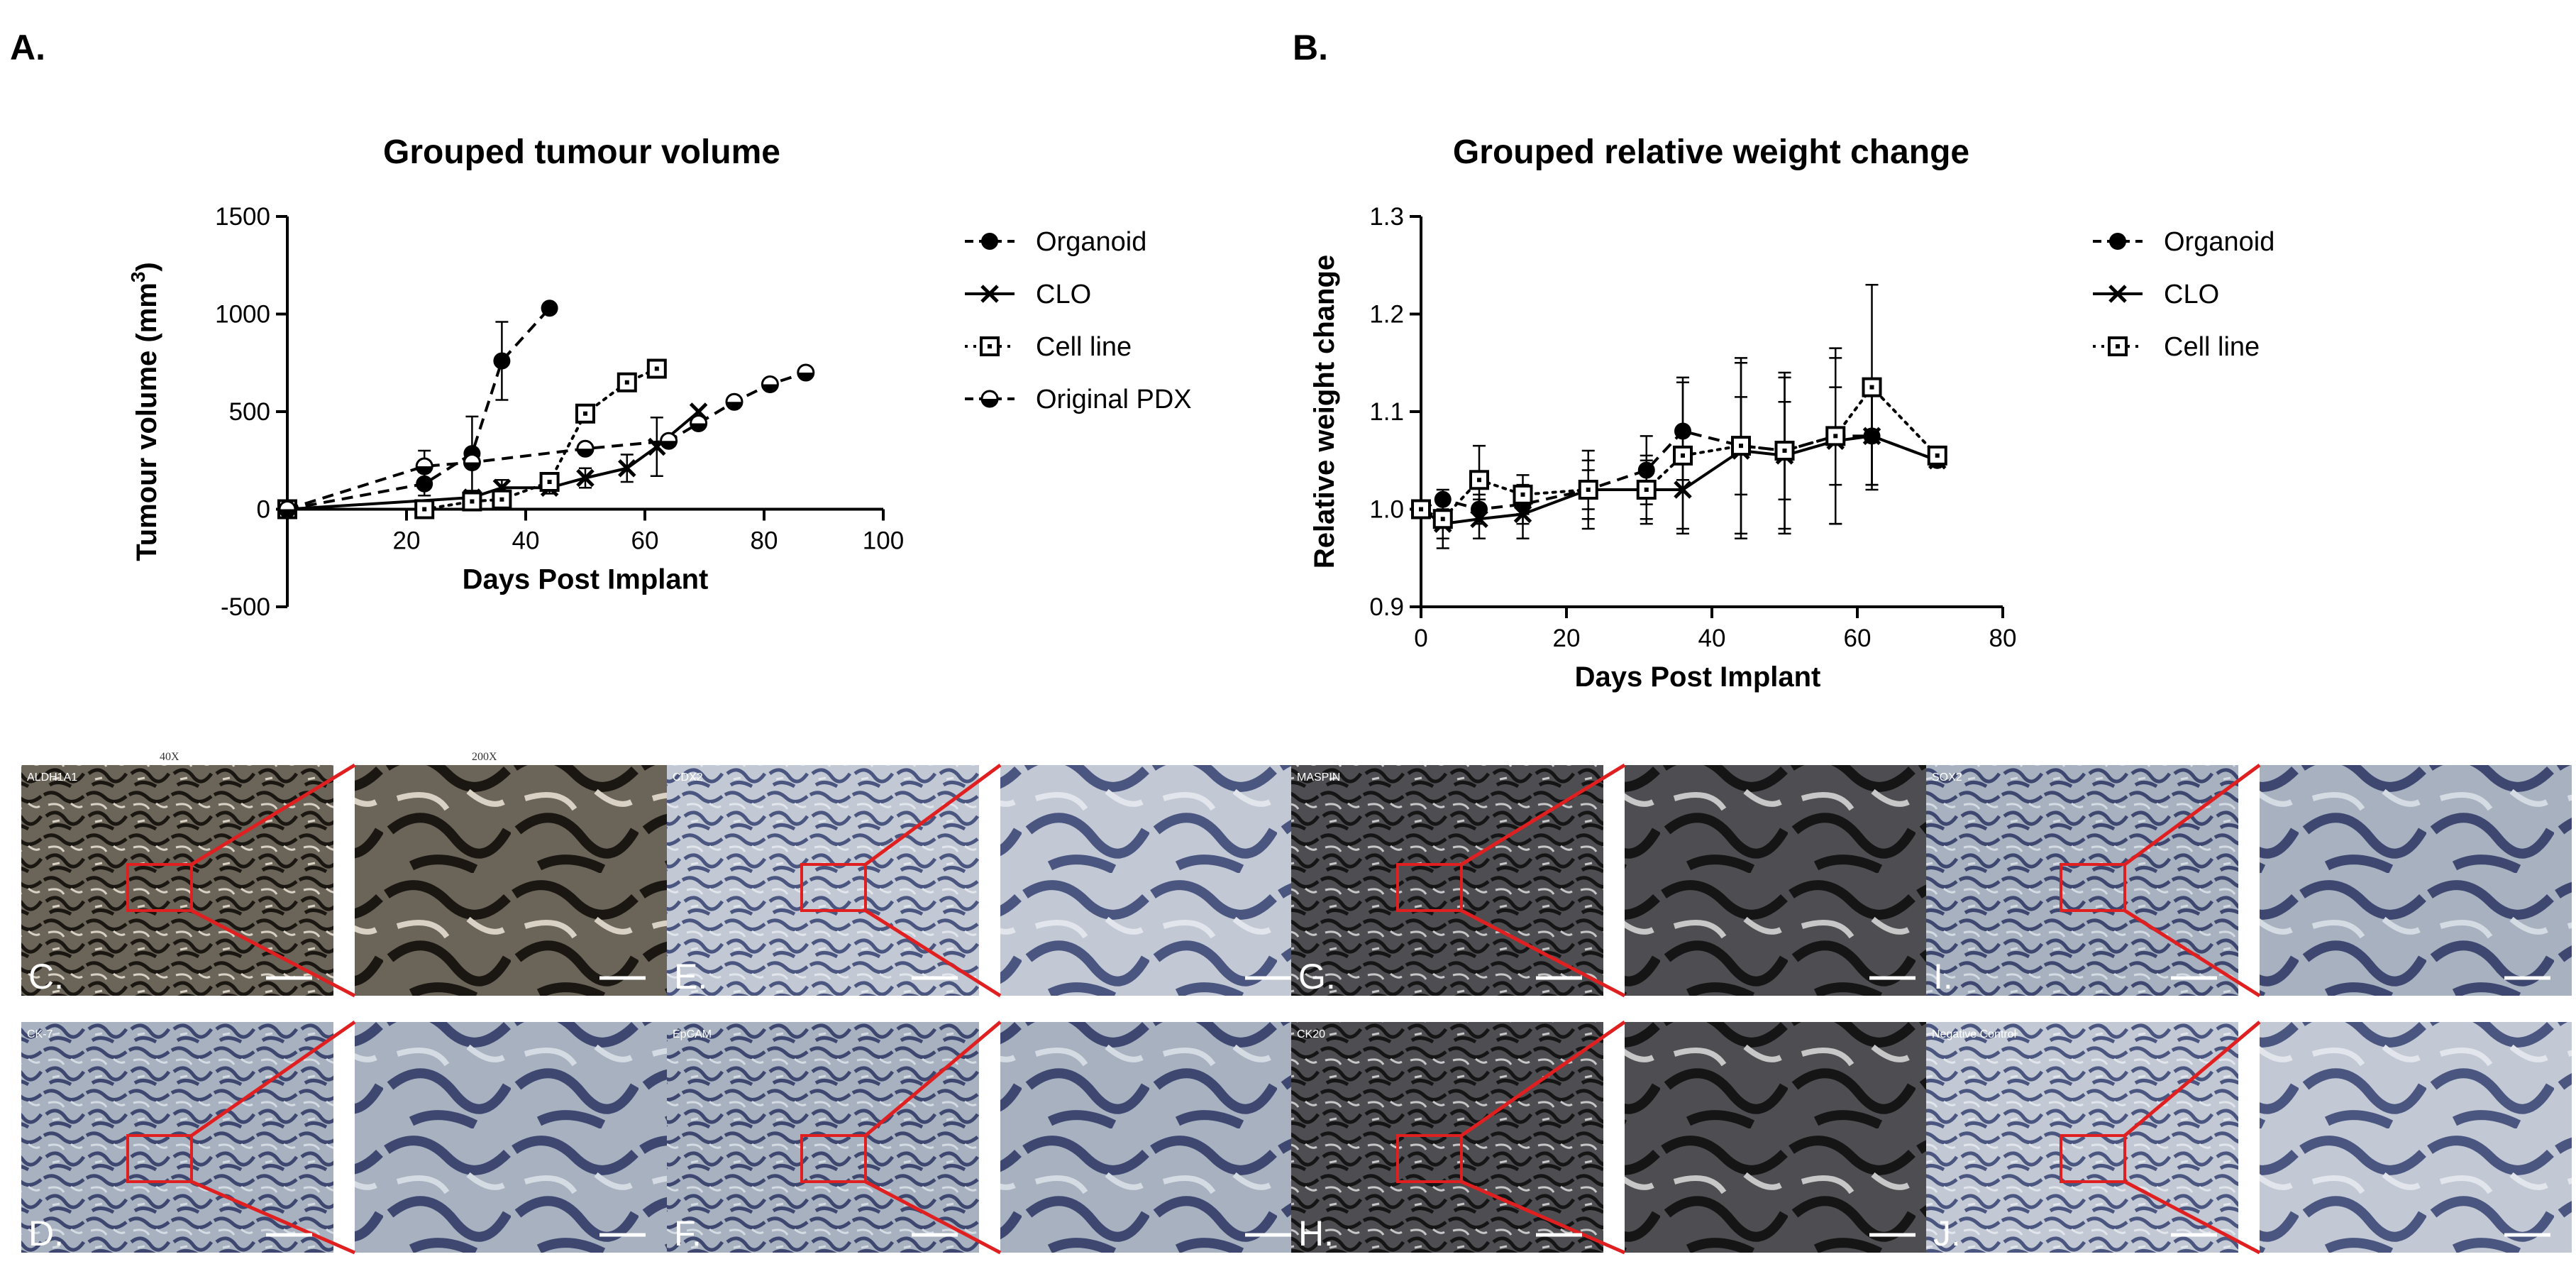 The height and width of the screenshot is (1264, 2576). What do you see at coordinates (1386, 217) in the screenshot?
I see `y-tick-label: 1.3` at bounding box center [1386, 217].